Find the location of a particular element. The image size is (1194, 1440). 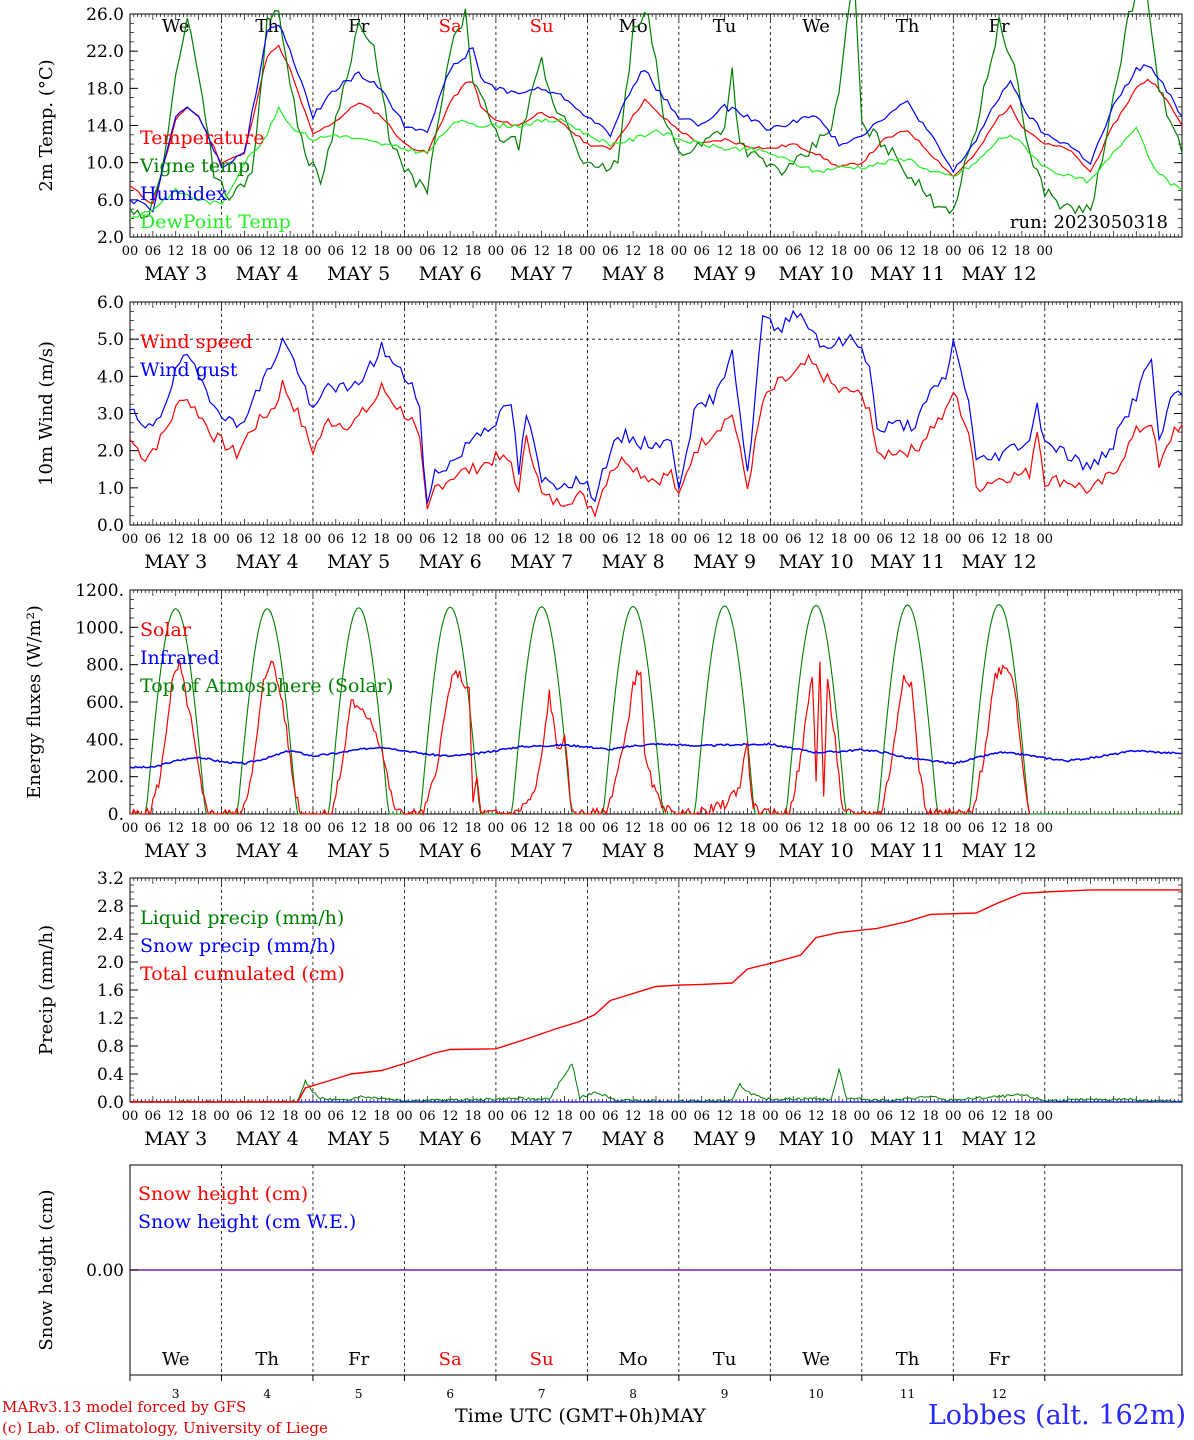

legend-entry: Liquid precip (mm/h) is located at coordinates (242, 918).